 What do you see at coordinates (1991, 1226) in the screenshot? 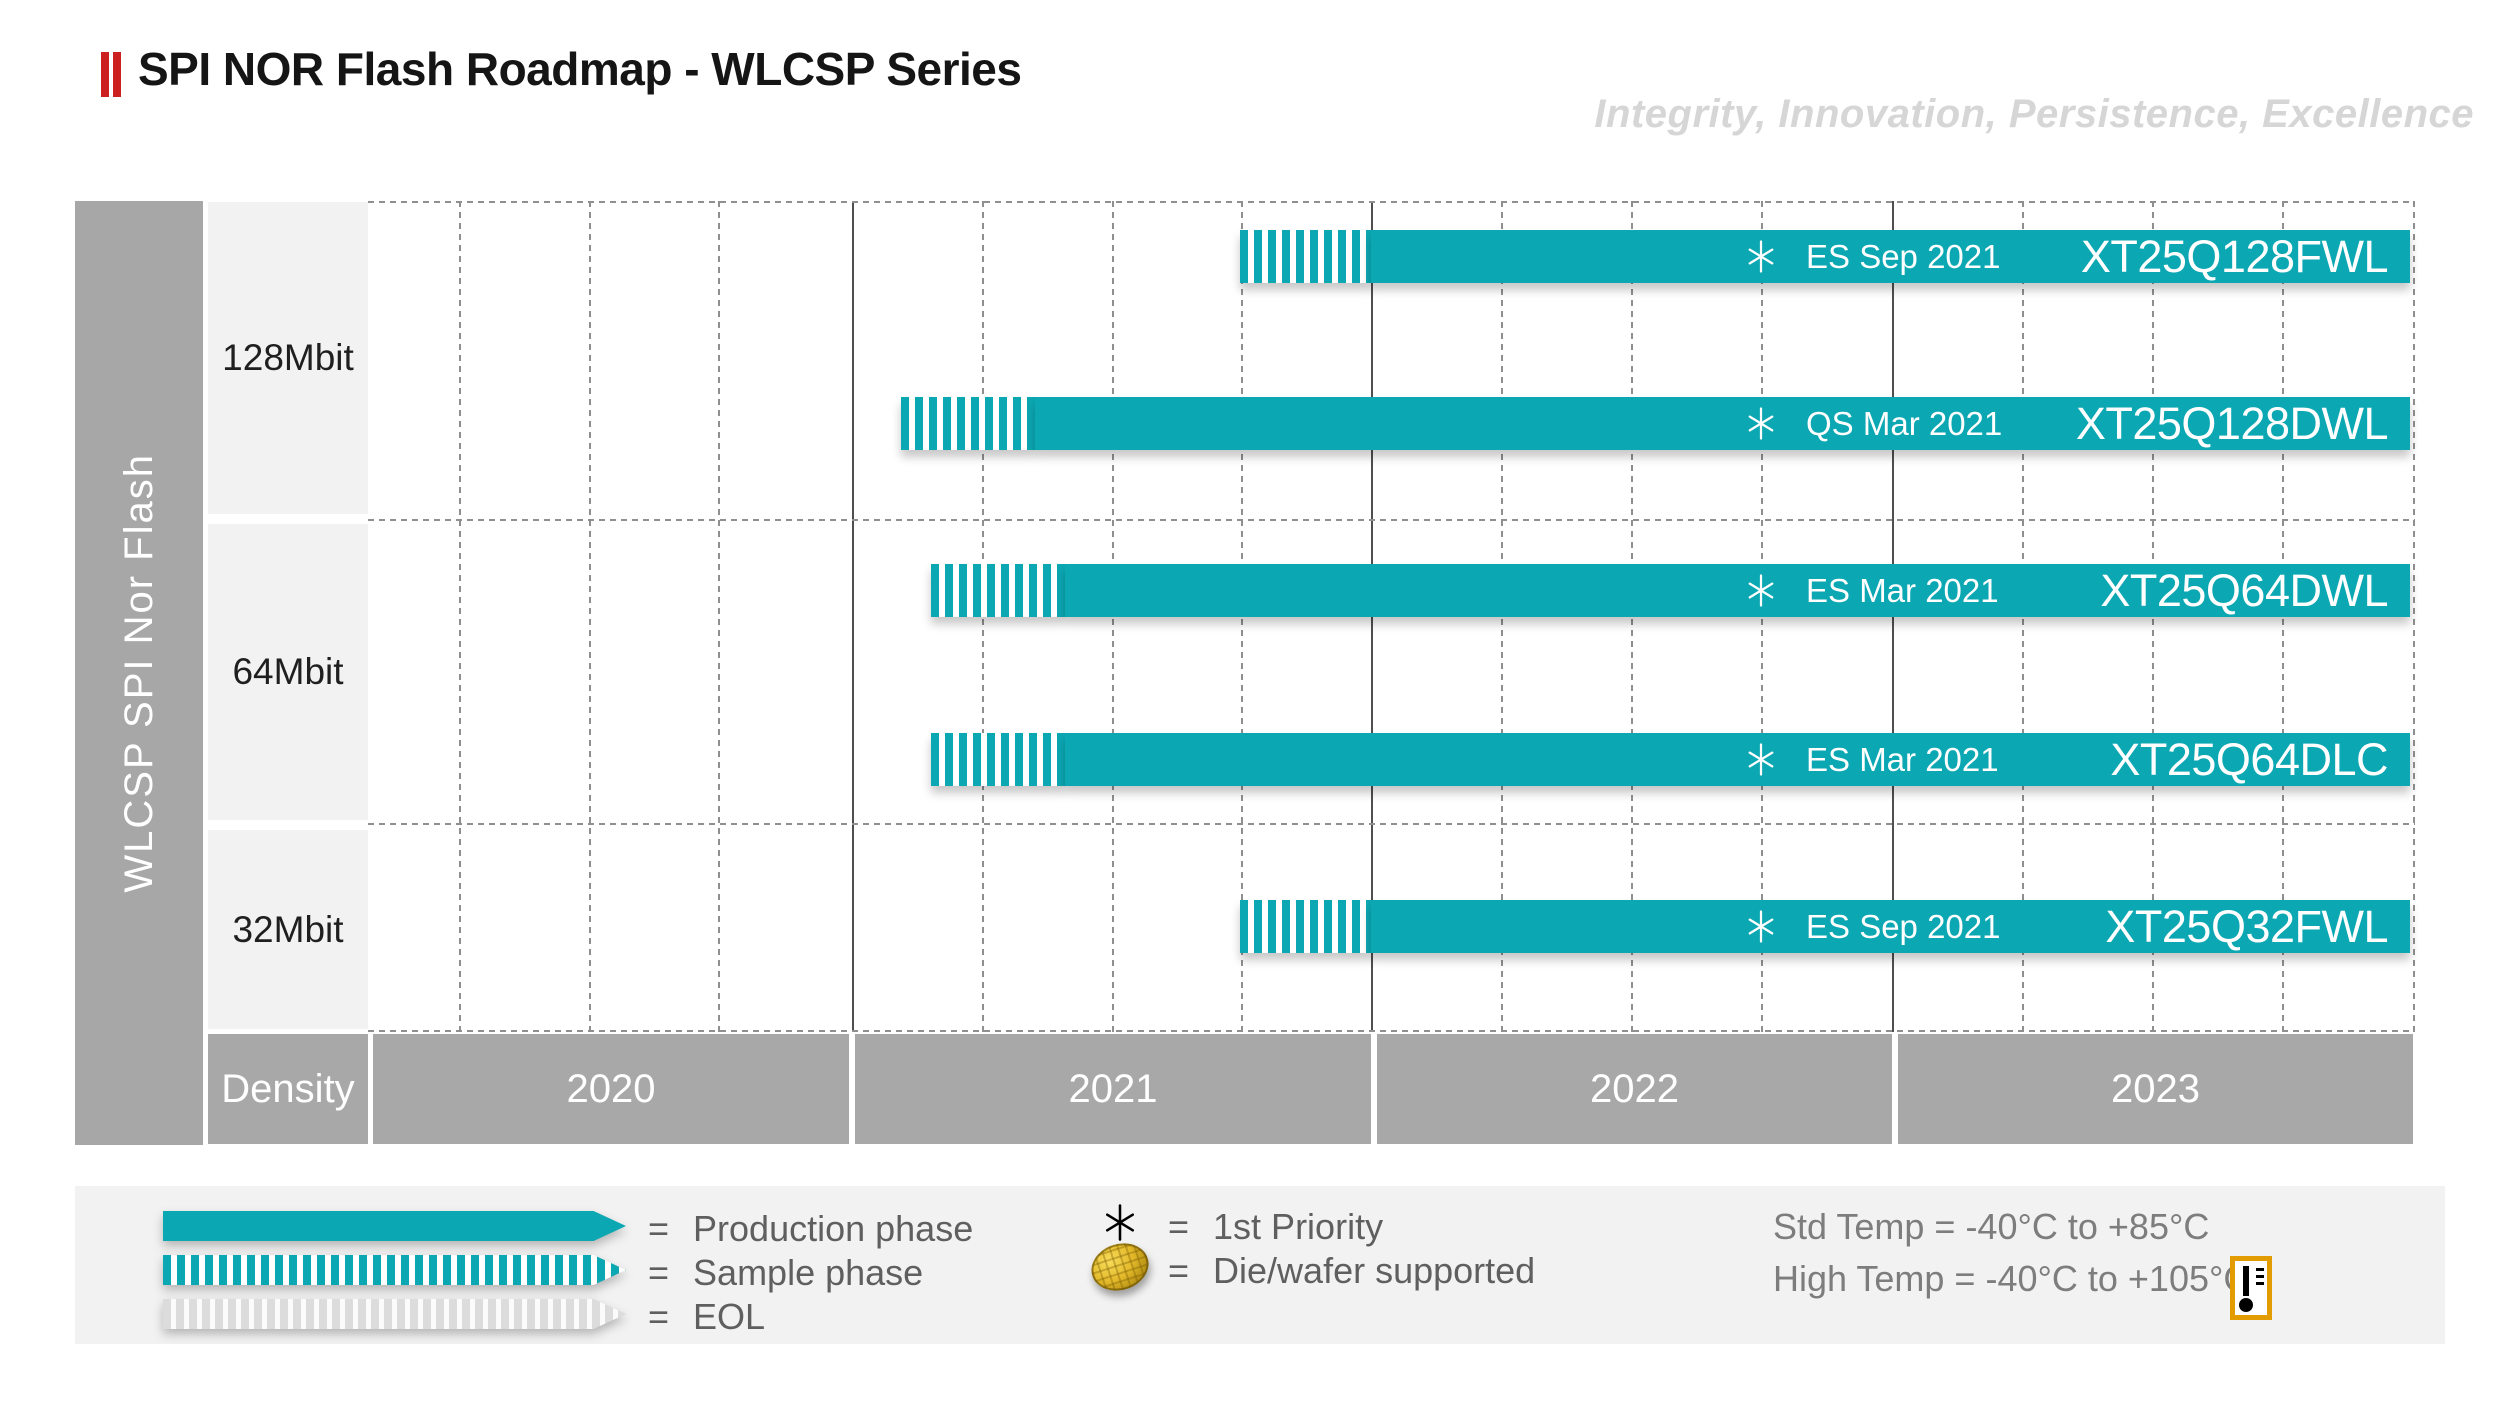
I see `std-temp-label: Std Temp = -40°C to +85°C` at bounding box center [1991, 1226].